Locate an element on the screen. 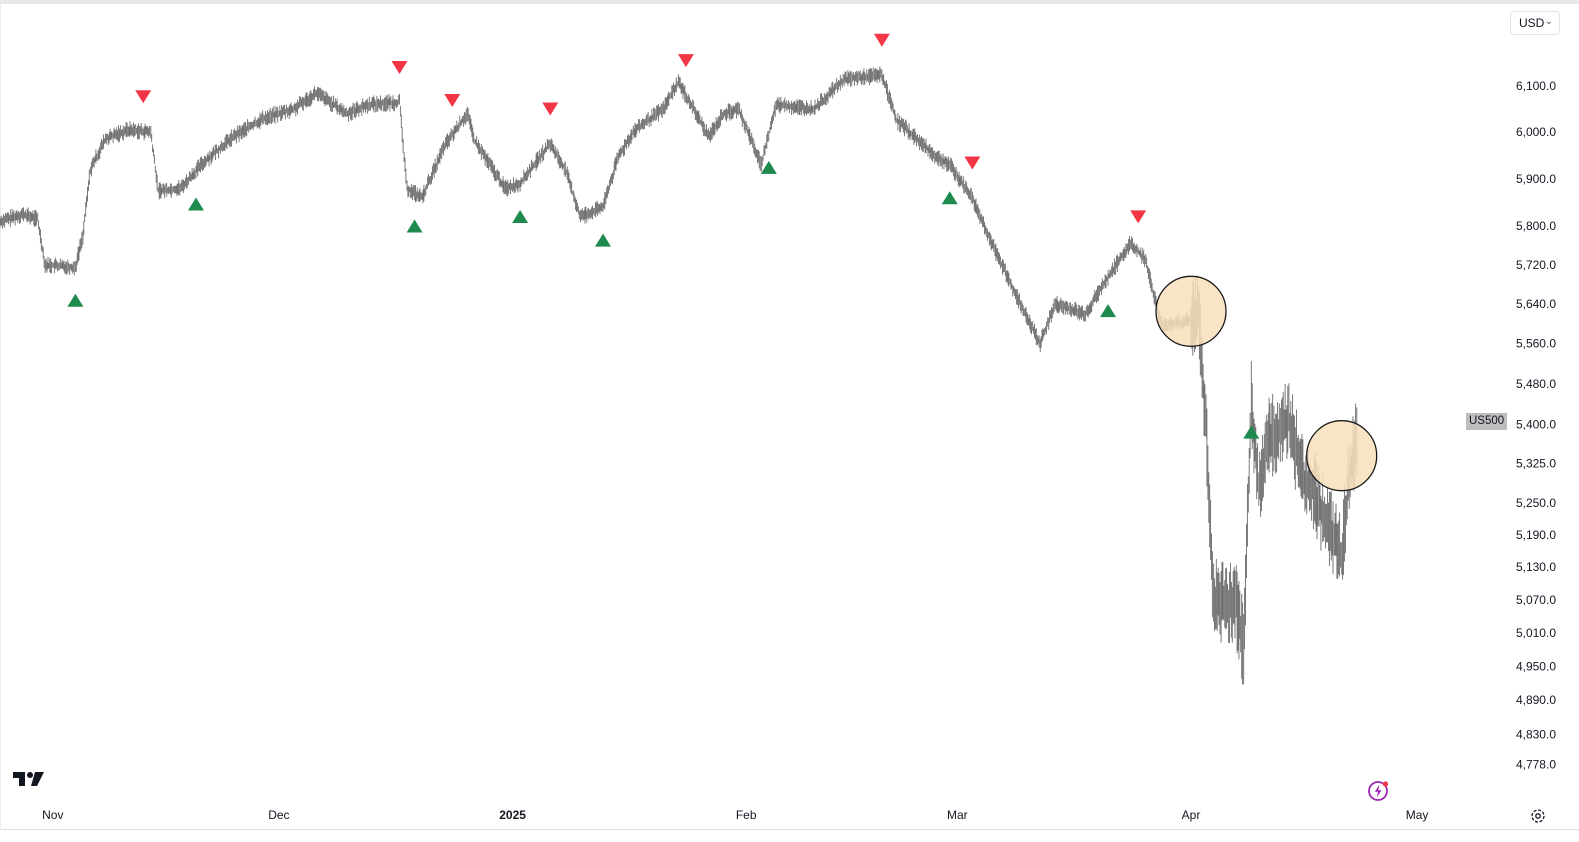 This screenshot has width=1579, height=842. y-tick-label: 5,010.0 is located at coordinates (1536, 633).